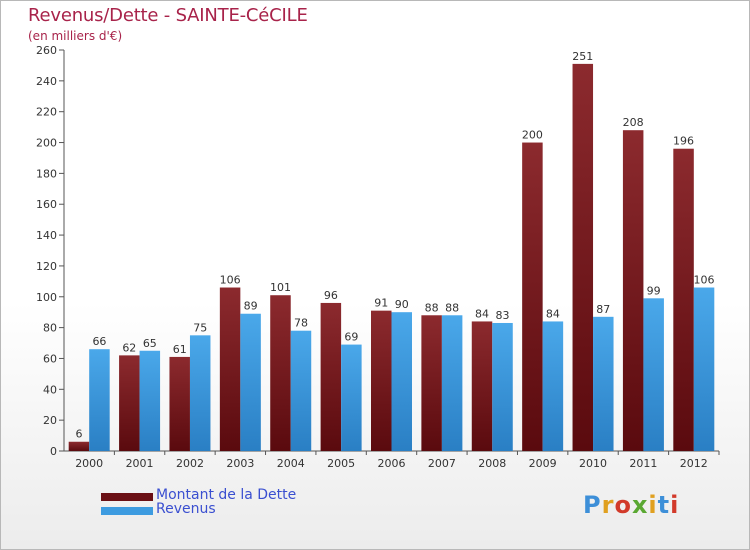  Describe the element at coordinates (150, 343) in the screenshot. I see `revenue-value-label: 65` at that location.